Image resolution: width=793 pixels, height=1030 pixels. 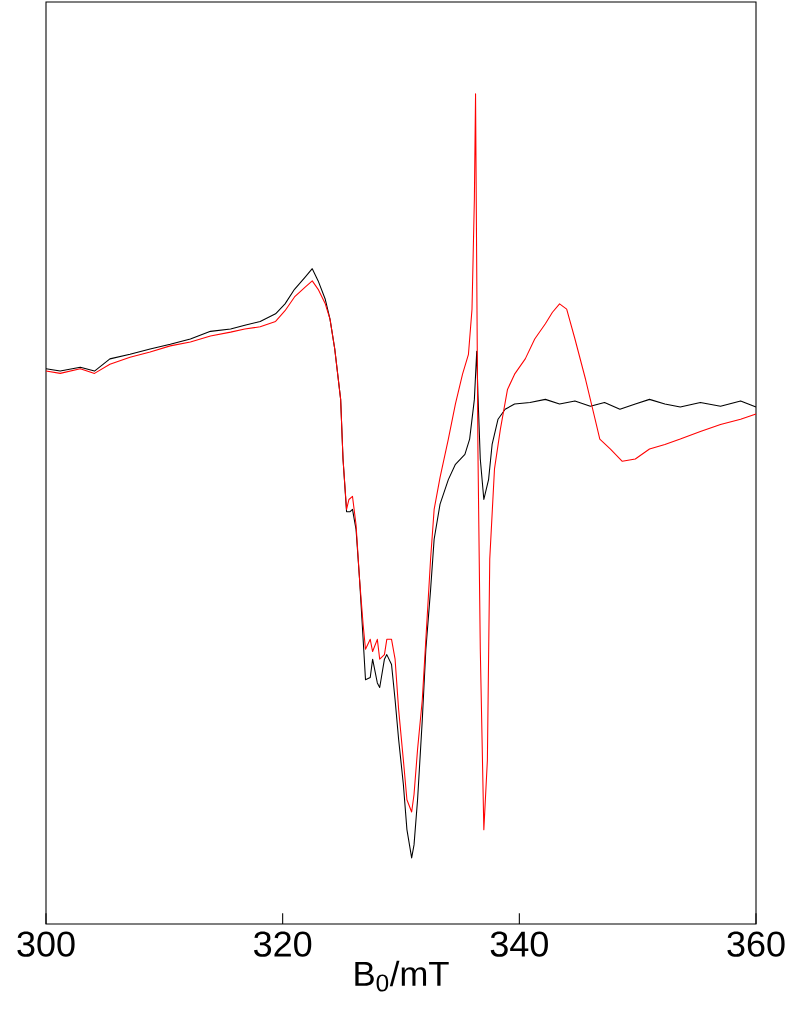 What do you see at coordinates (46, 944) in the screenshot?
I see `x-tick-label: 300` at bounding box center [46, 944].